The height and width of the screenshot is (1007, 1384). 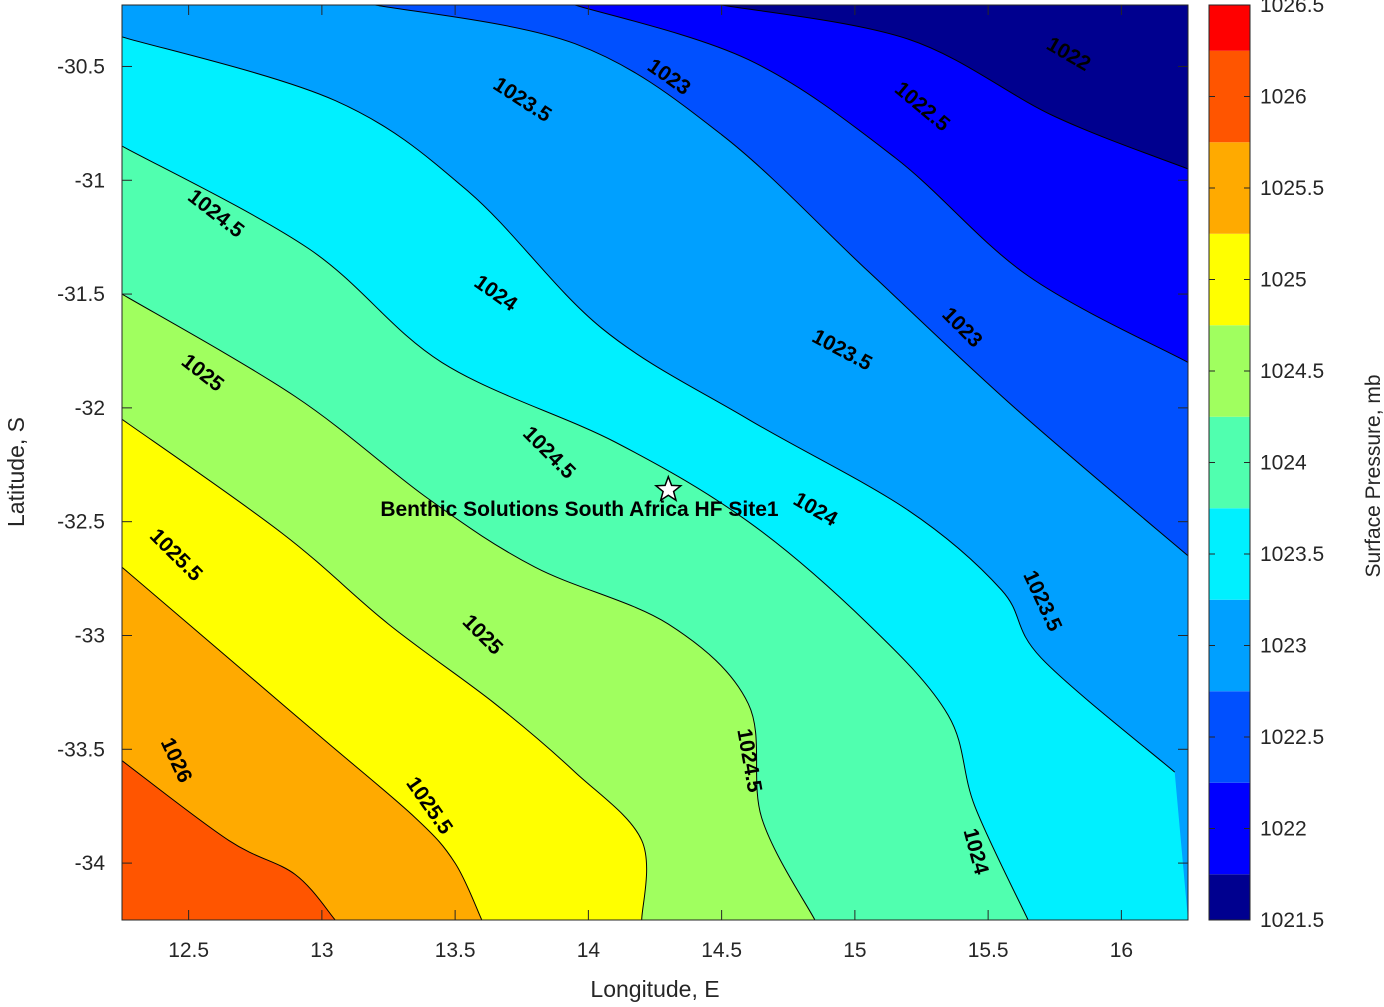 What do you see at coordinates (90, 180) in the screenshot?
I see `y-tick-label: -31` at bounding box center [90, 180].